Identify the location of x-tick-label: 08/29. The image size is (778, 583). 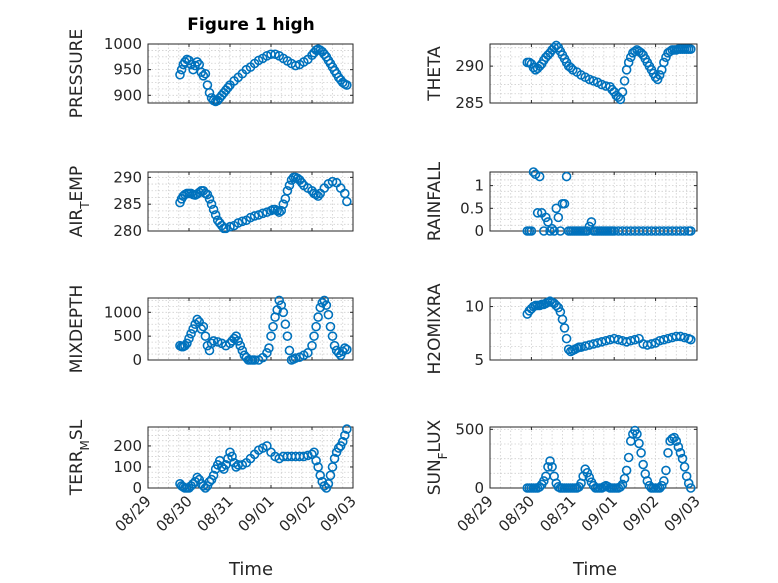
(475, 513).